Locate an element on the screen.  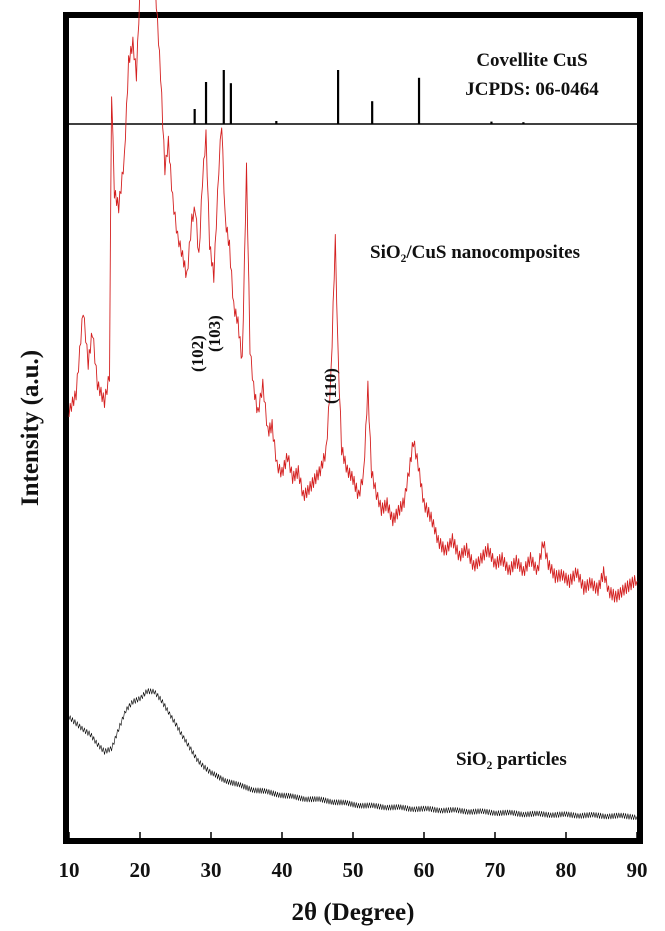
peak-label-2: (110) is located at coordinates (330, 386).